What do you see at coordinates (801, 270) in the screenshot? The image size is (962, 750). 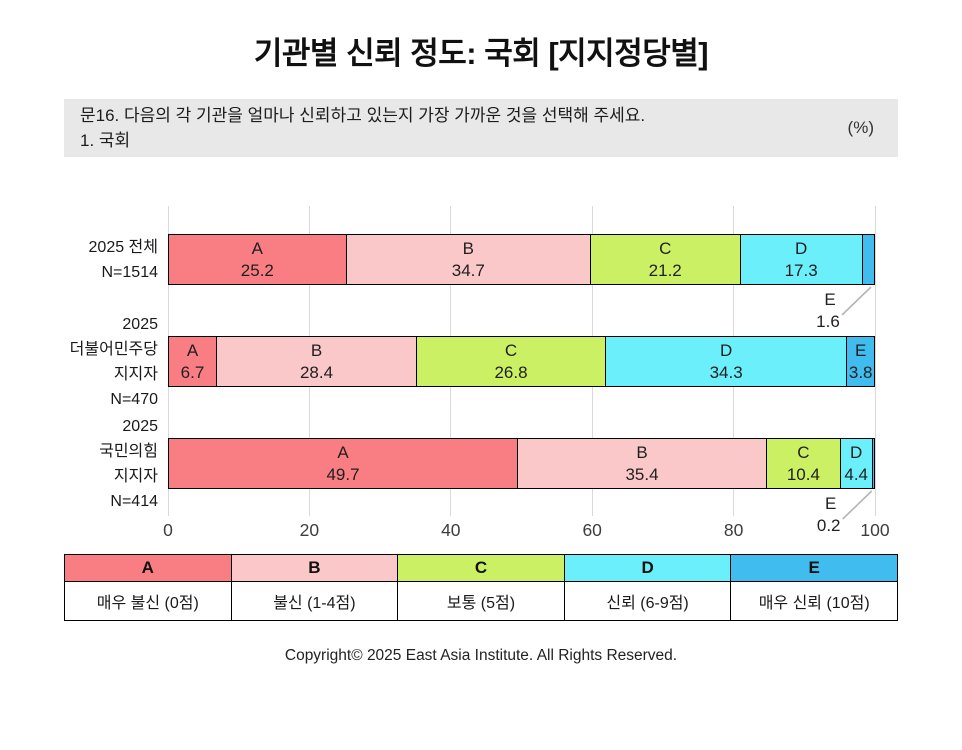 I see `segment-value: 17.3` at bounding box center [801, 270].